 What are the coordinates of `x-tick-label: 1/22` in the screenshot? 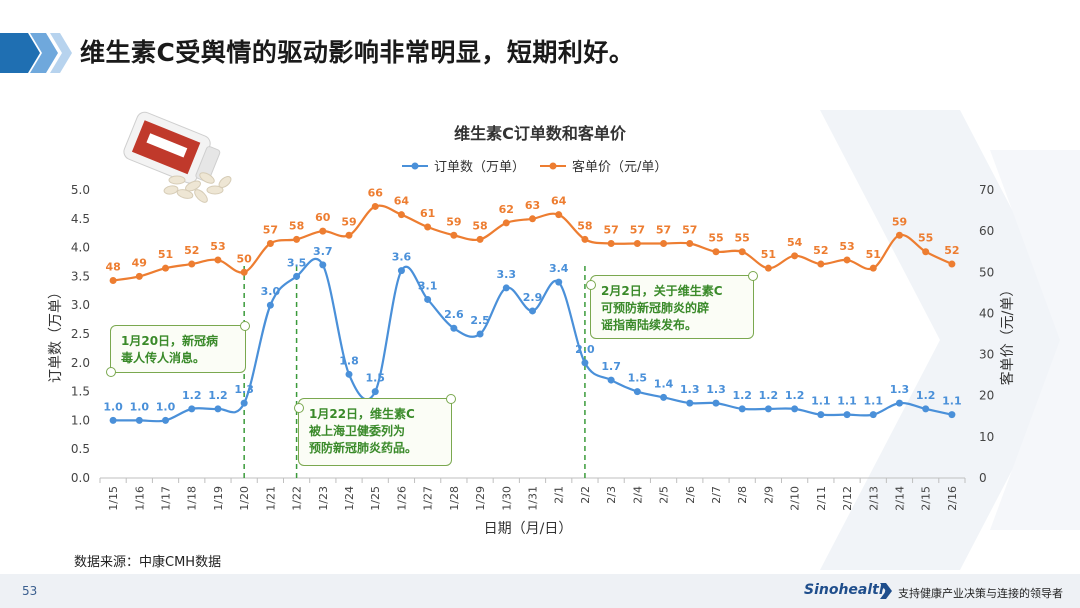 It's located at (297, 498).